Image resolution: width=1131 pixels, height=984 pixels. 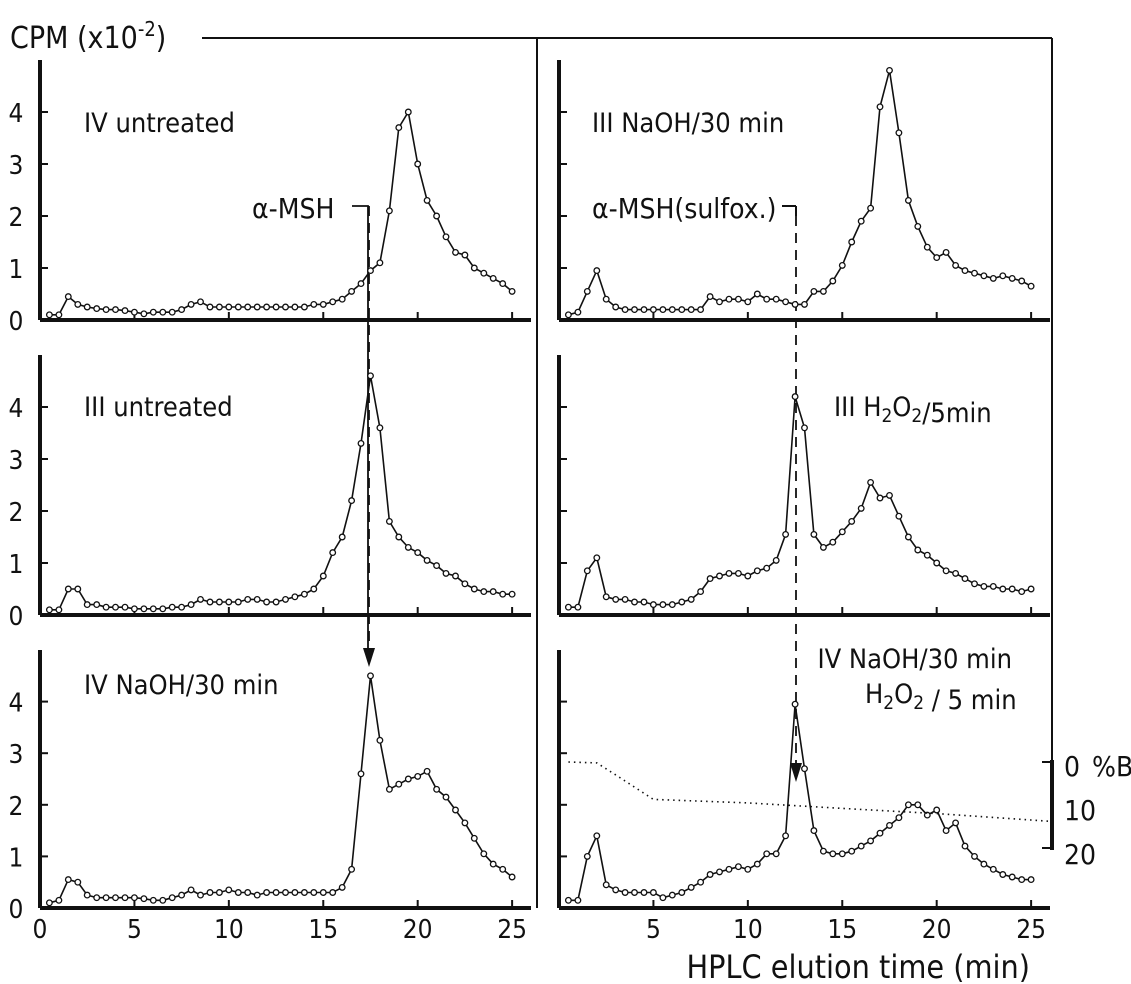 What do you see at coordinates (16, 910) in the screenshot?
I see `y-tick-label: 0` at bounding box center [16, 910].